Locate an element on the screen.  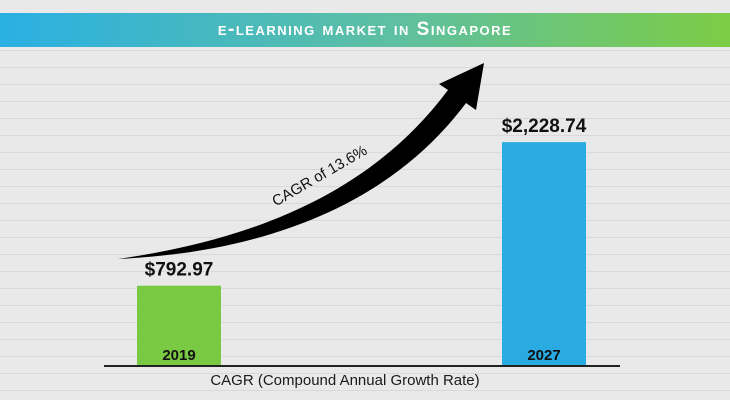
value-label-2027: $2,228.74 is located at coordinates (544, 126).